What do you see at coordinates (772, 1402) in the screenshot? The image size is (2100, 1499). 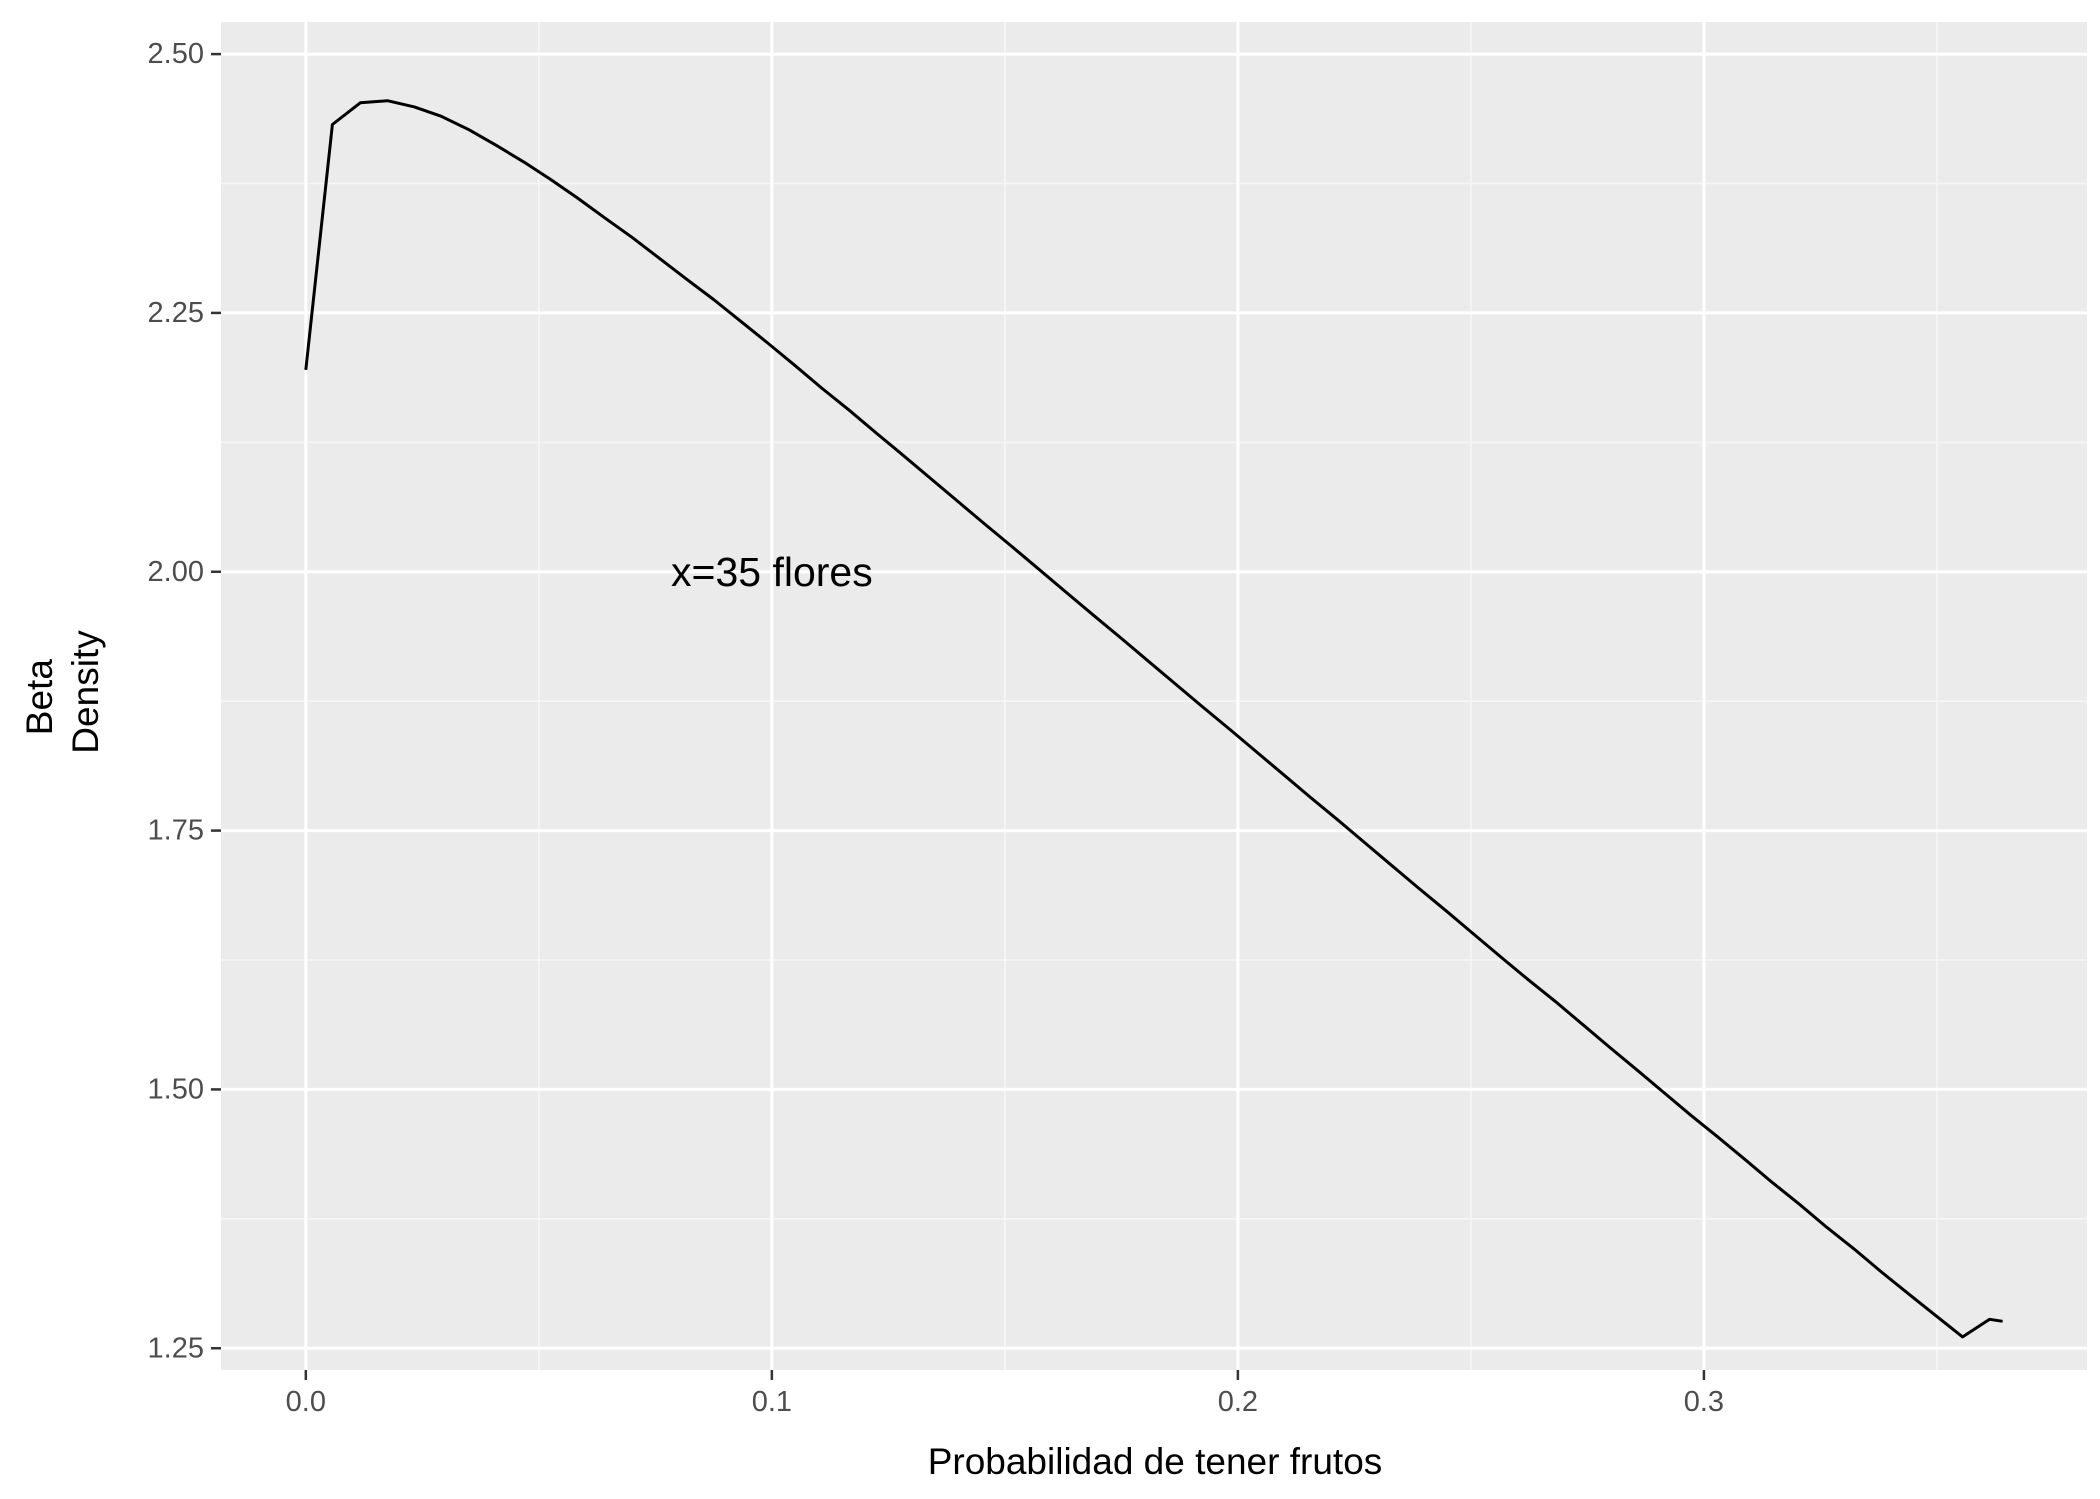 I see `x-tick-label: 0.1` at bounding box center [772, 1402].